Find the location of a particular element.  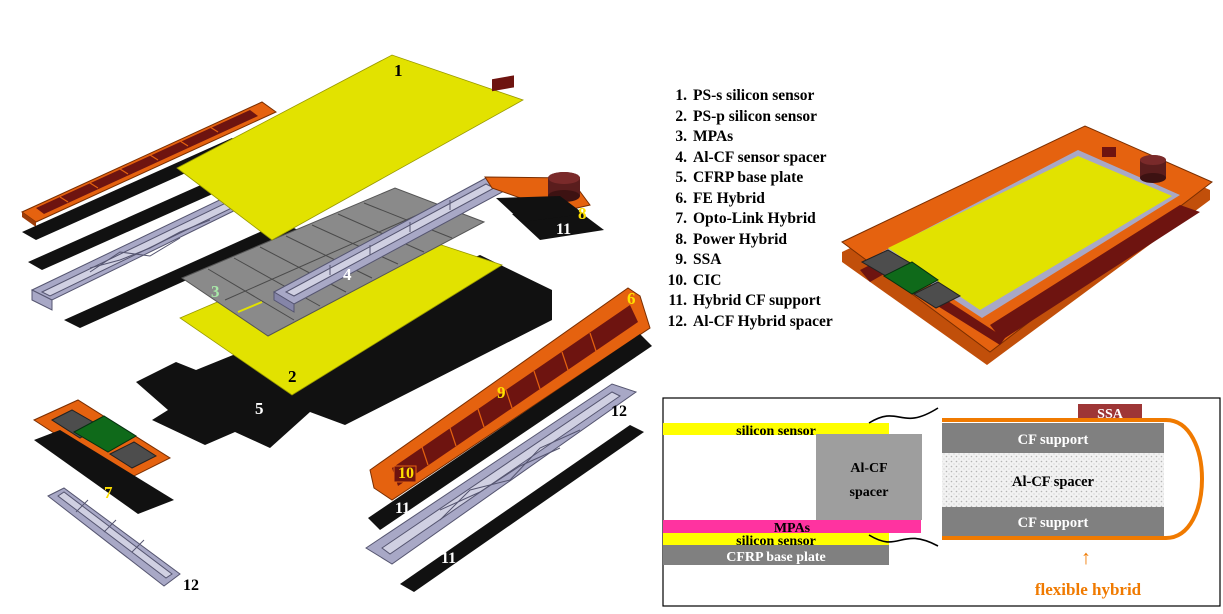

legend-item-number: 7. is located at coordinates (681, 218).